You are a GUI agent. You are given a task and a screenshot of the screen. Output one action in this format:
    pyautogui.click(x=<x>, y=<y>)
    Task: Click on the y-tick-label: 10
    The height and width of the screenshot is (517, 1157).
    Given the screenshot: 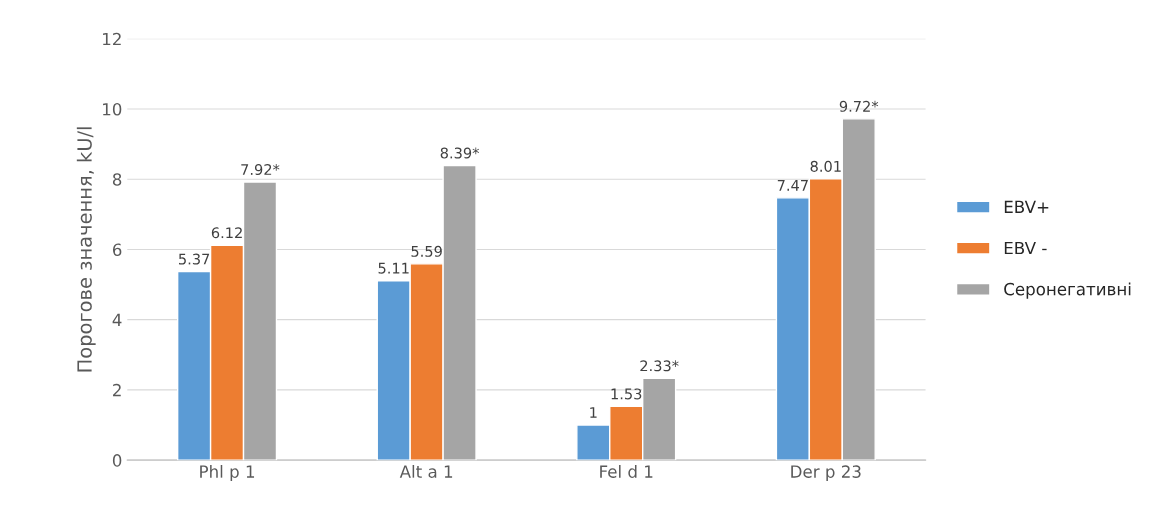 What is the action you would take?
    pyautogui.click(x=112, y=109)
    